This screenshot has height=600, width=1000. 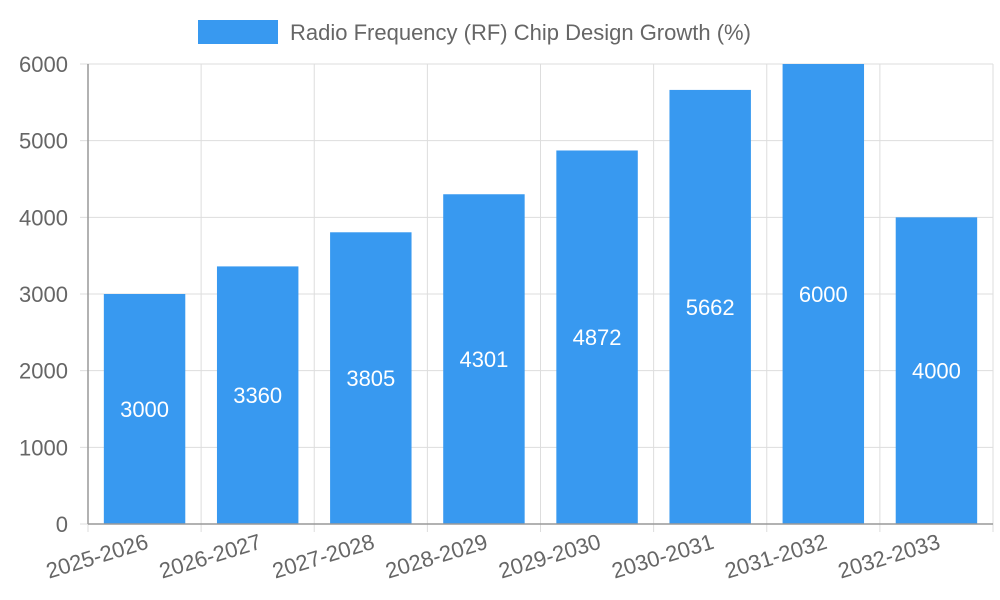 What do you see at coordinates (210, 556) in the screenshot?
I see `x-tick-label: 2026-2027` at bounding box center [210, 556].